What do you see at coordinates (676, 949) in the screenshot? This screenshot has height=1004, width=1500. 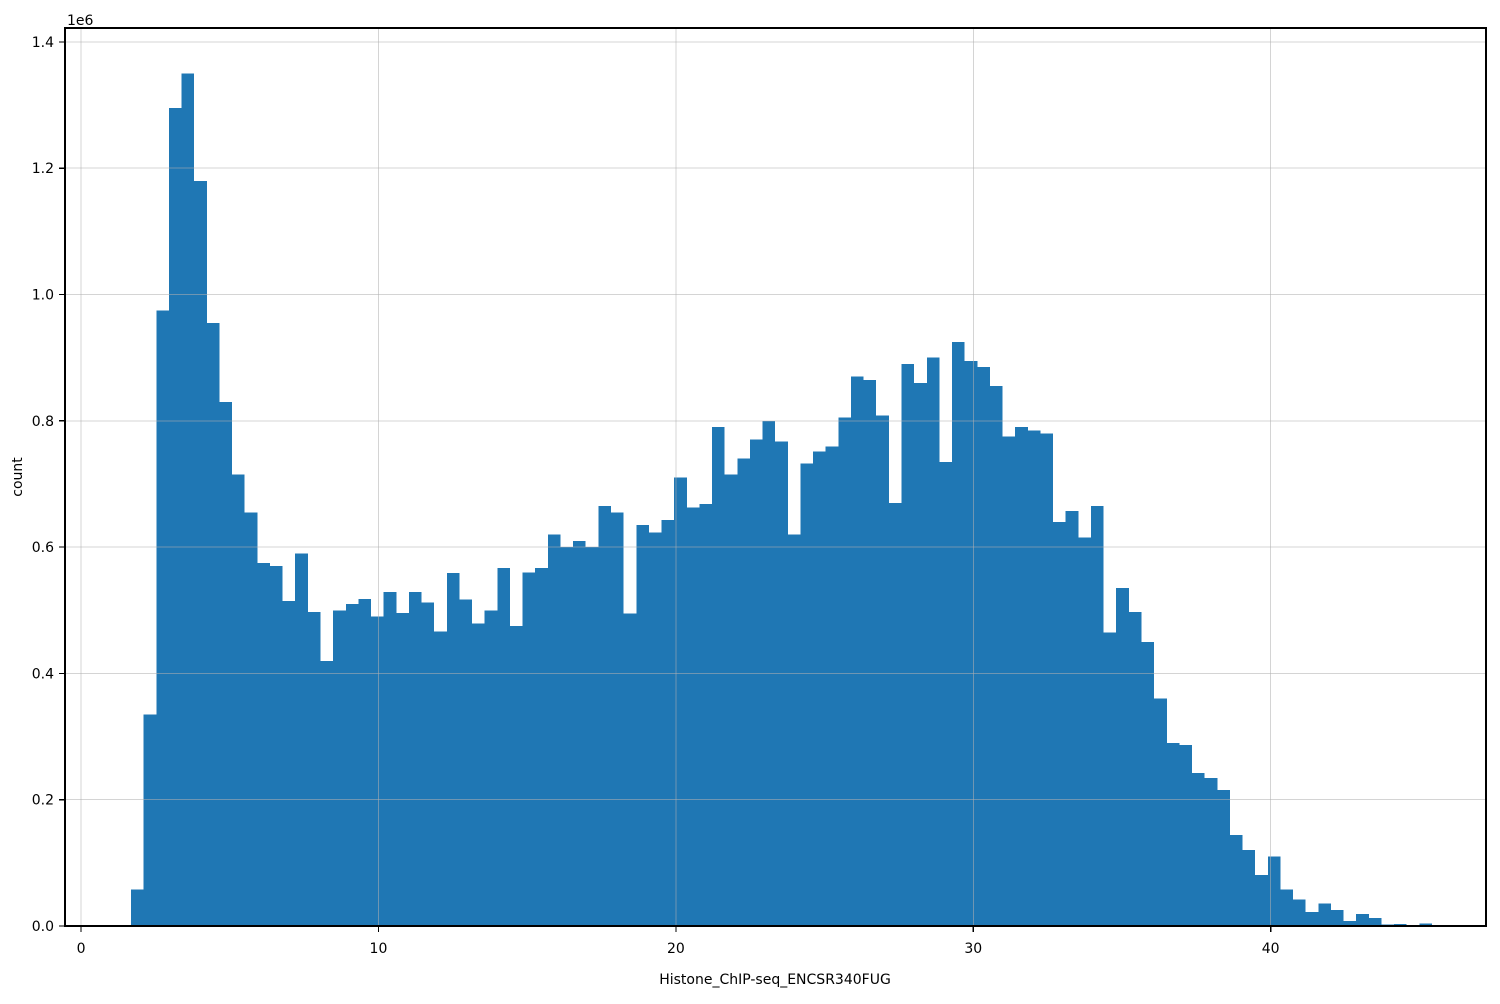 I see `x-tick-label: 20` at bounding box center [676, 949].